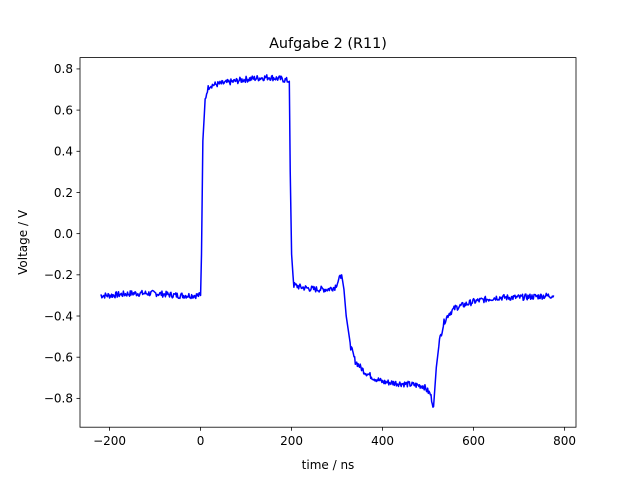 Image resolution: width=640 pixels, height=480 pixels. Describe the element at coordinates (328, 465) in the screenshot. I see `x-axis-label: time / ns` at that location.